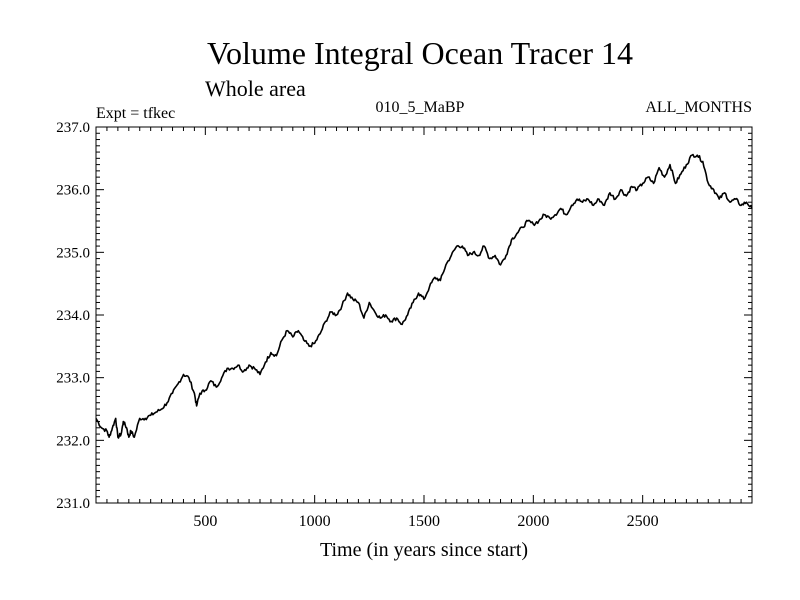 The width and height of the screenshot is (800, 600). Describe the element at coordinates (698, 107) in the screenshot. I see `months-label: ALL_MONTHS` at that location.